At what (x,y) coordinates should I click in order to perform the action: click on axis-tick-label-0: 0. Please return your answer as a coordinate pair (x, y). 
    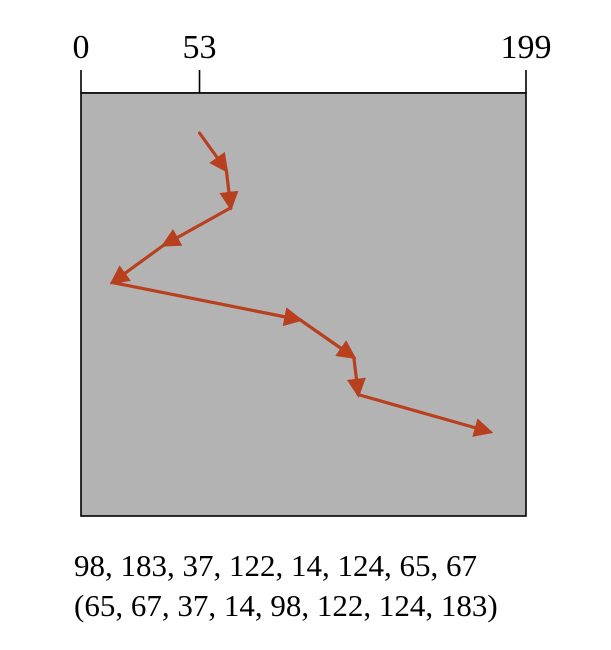
    Looking at the image, I should click on (81, 47).